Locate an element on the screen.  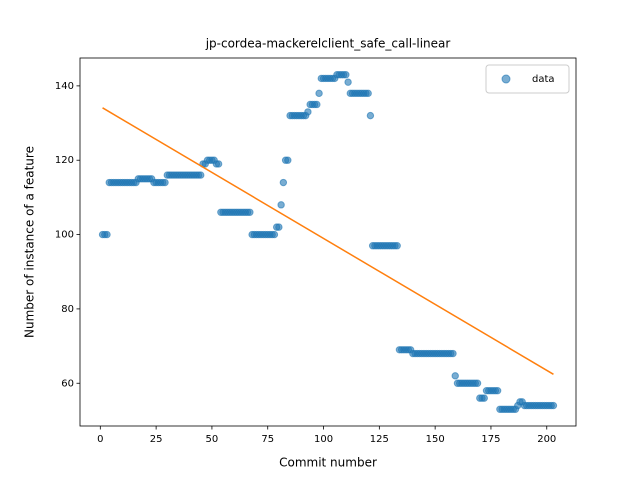
y-tick-label: 80 is located at coordinates (67, 309).